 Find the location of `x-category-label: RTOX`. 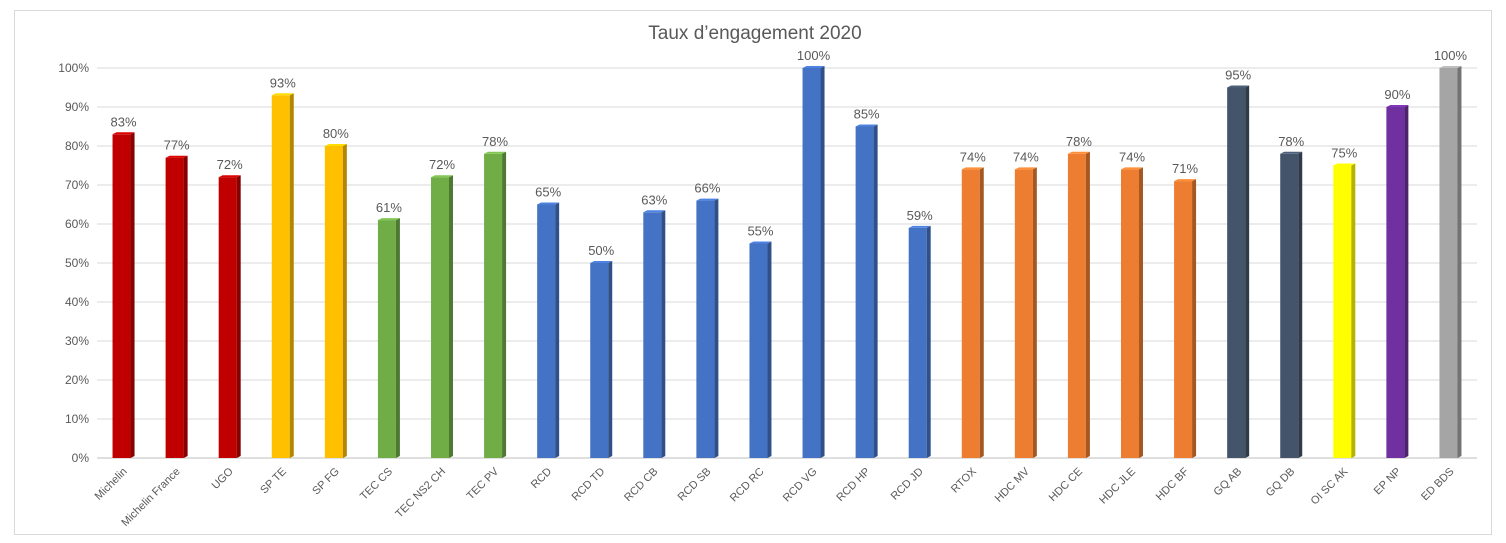

x-category-label: RTOX is located at coordinates (964, 480).